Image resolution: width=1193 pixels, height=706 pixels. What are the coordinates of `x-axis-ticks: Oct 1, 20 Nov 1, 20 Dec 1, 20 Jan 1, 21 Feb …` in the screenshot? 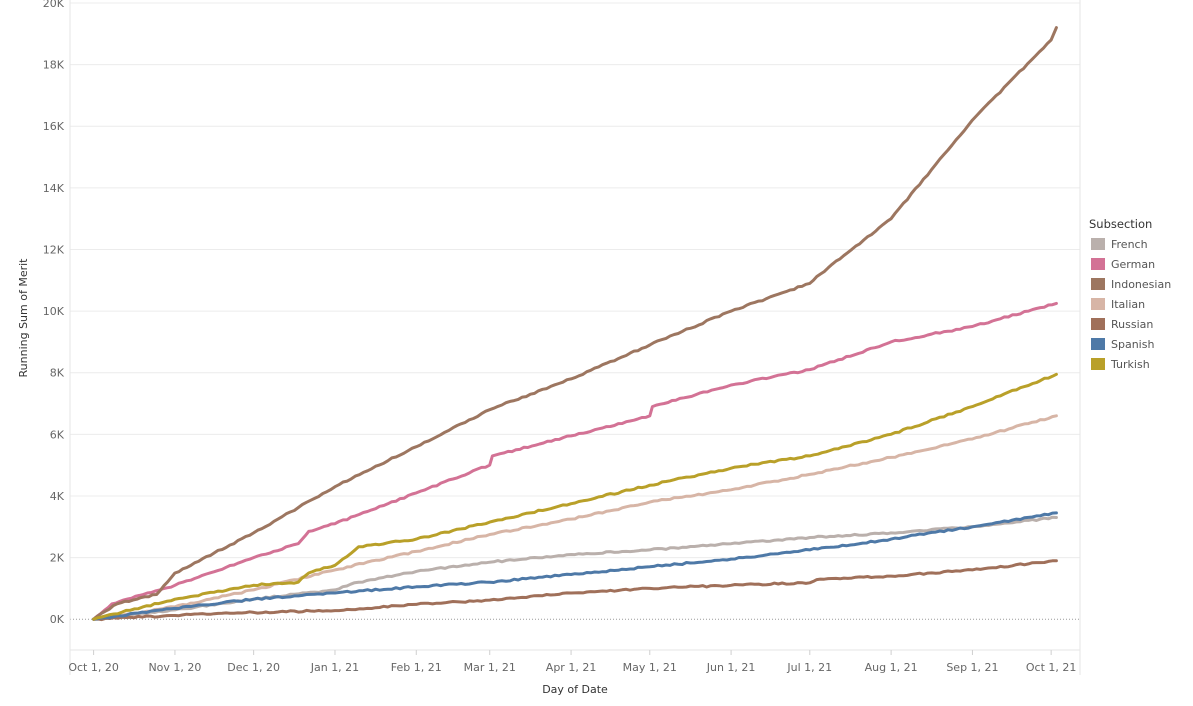 It's located at (572, 662).